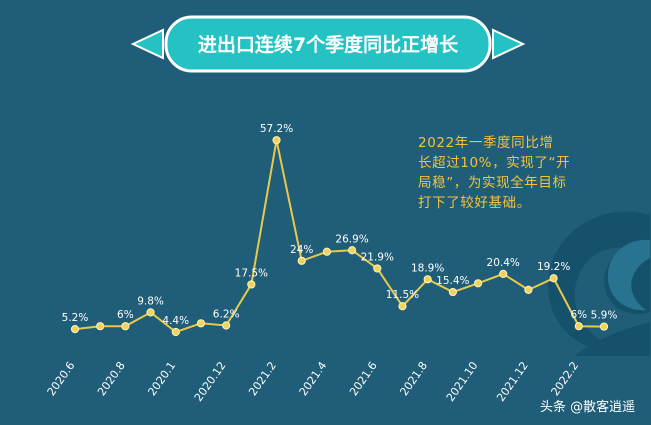  I want to click on wave-decoration, so click(599, 283).